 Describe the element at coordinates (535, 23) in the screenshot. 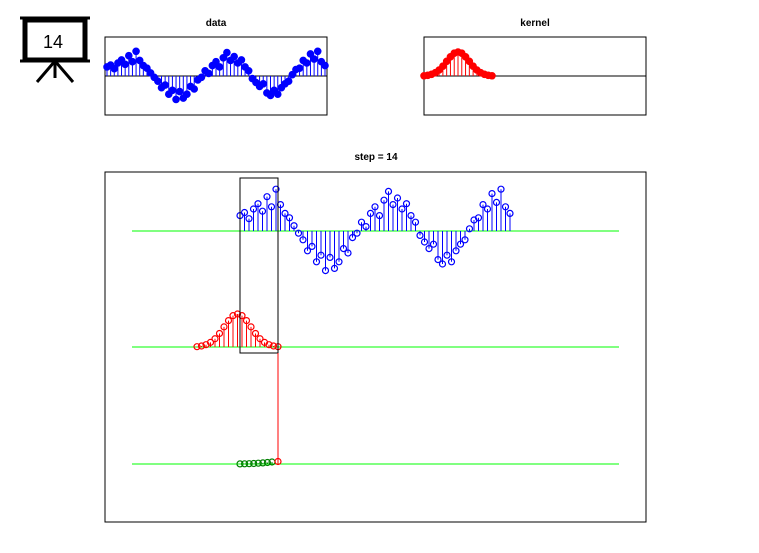

I see `chart-title: kernel` at that location.